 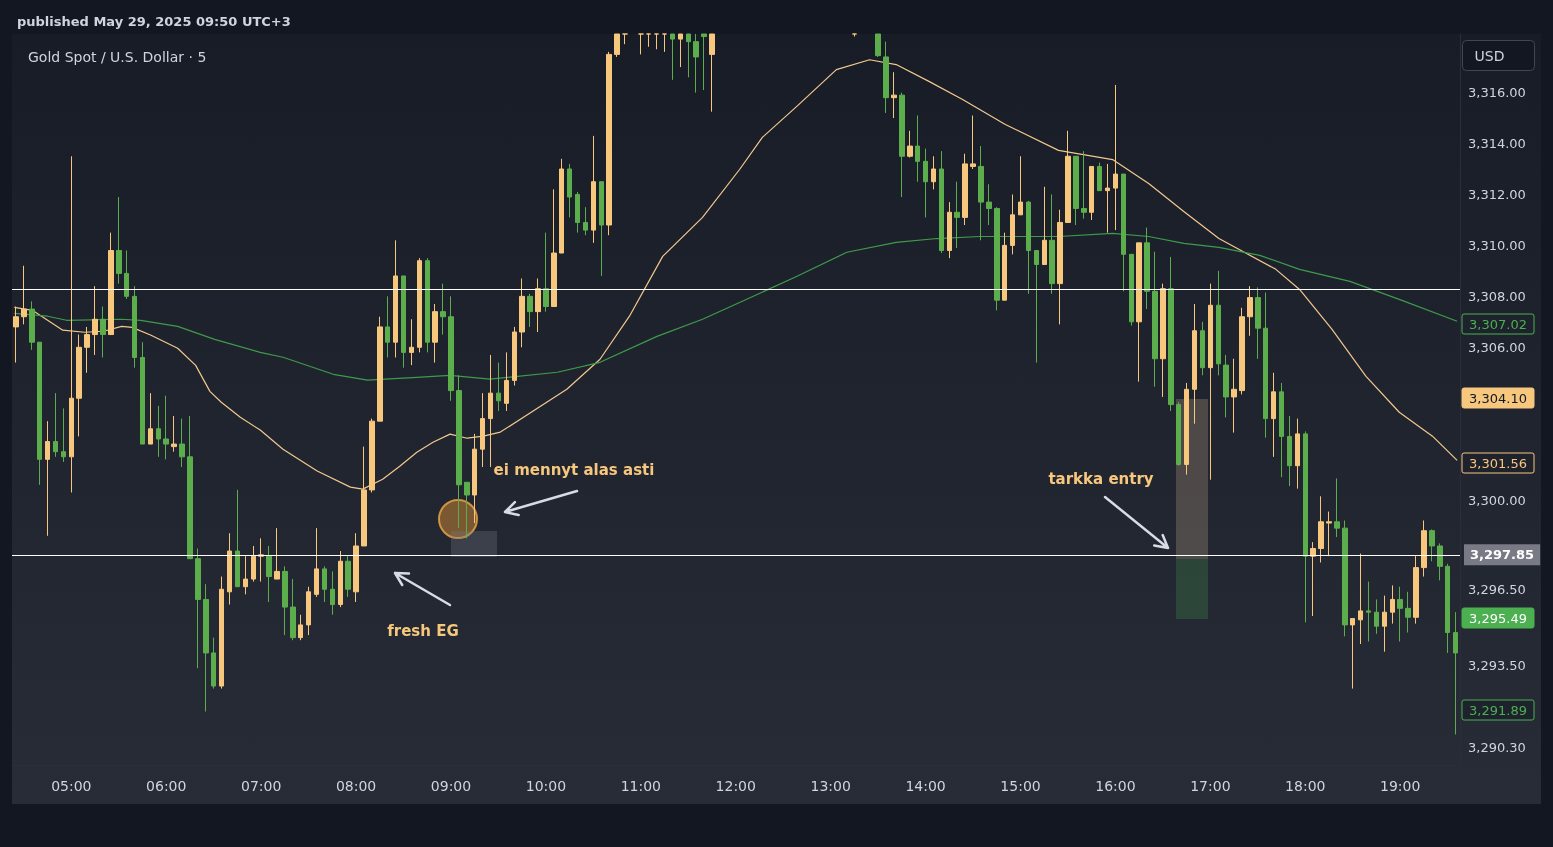 I want to click on x-tick-label: 10:00, so click(x=546, y=786).